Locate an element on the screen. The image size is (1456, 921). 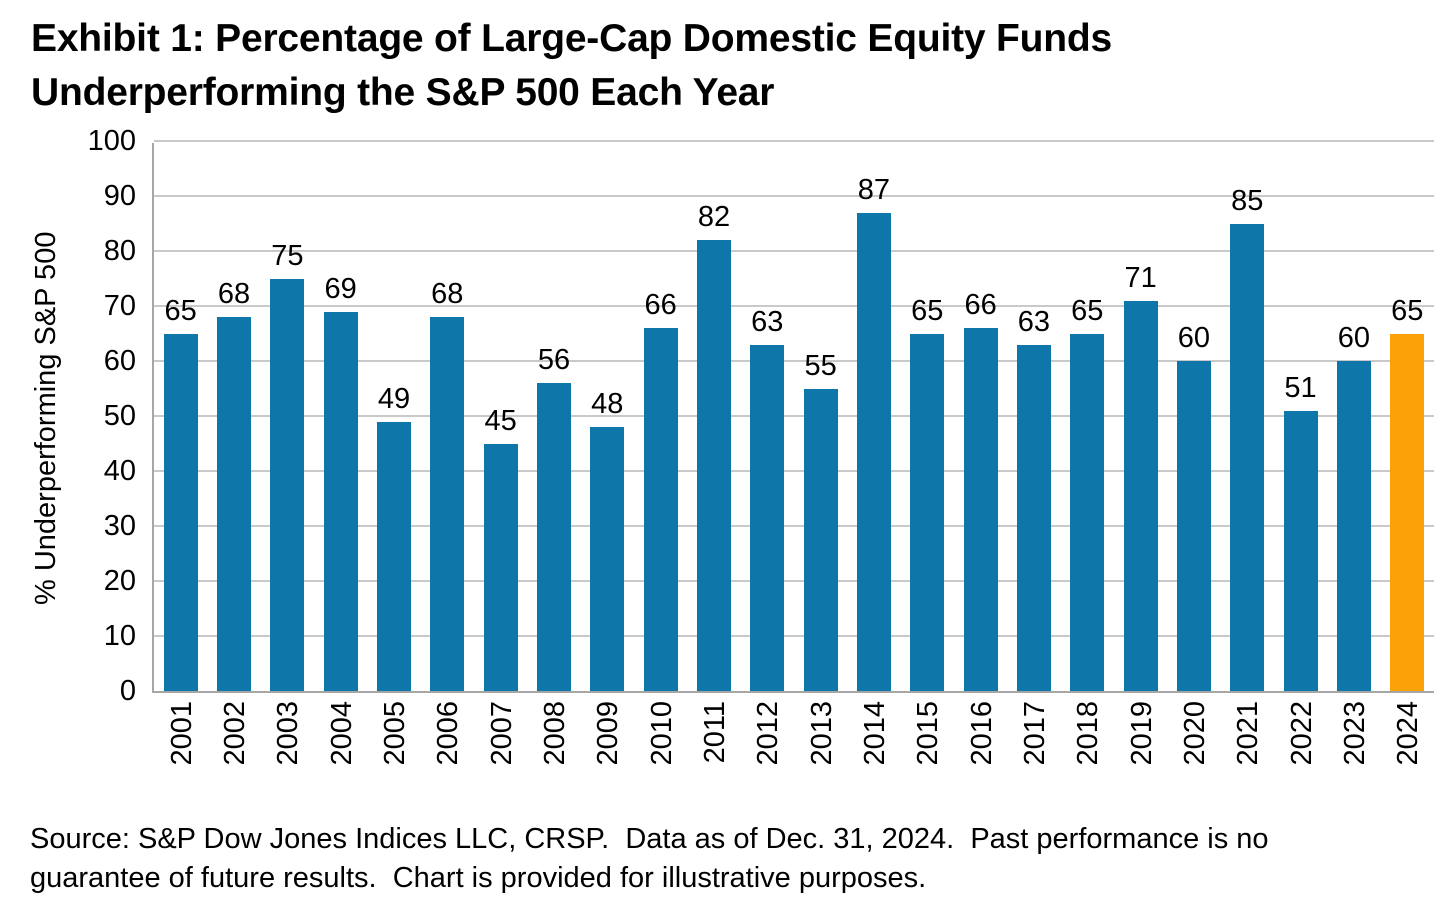
x-tick-label: 2019 is located at coordinates (1141, 733).